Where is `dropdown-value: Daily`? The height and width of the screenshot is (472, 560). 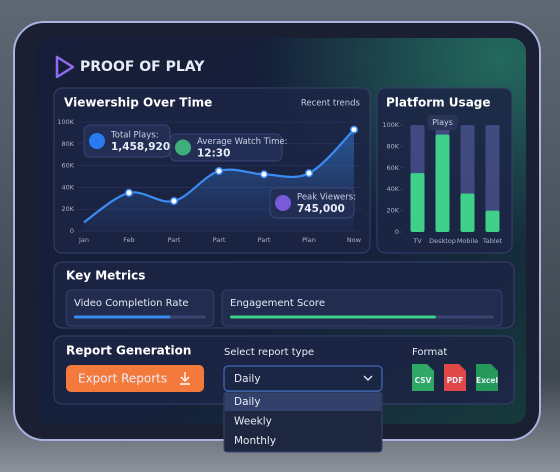
dropdown-value: Daily is located at coordinates (247, 379).